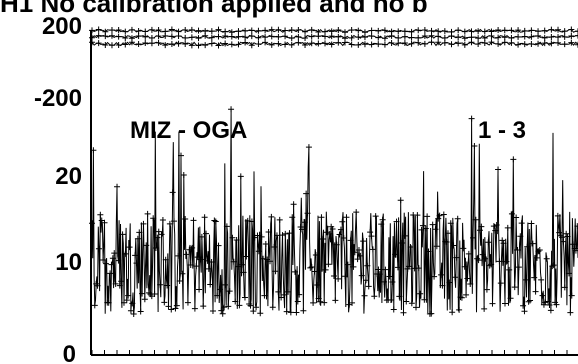 The image size is (578, 364). What do you see at coordinates (58, 98) in the screenshot?
I see `top-y-tick-label-neg200: -200` at bounding box center [58, 98].